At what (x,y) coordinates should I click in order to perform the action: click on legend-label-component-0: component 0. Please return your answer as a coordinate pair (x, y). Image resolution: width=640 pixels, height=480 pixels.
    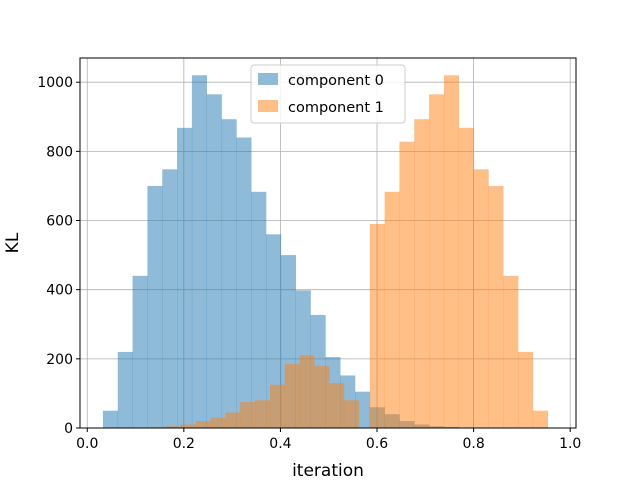
    Looking at the image, I should click on (336, 81).